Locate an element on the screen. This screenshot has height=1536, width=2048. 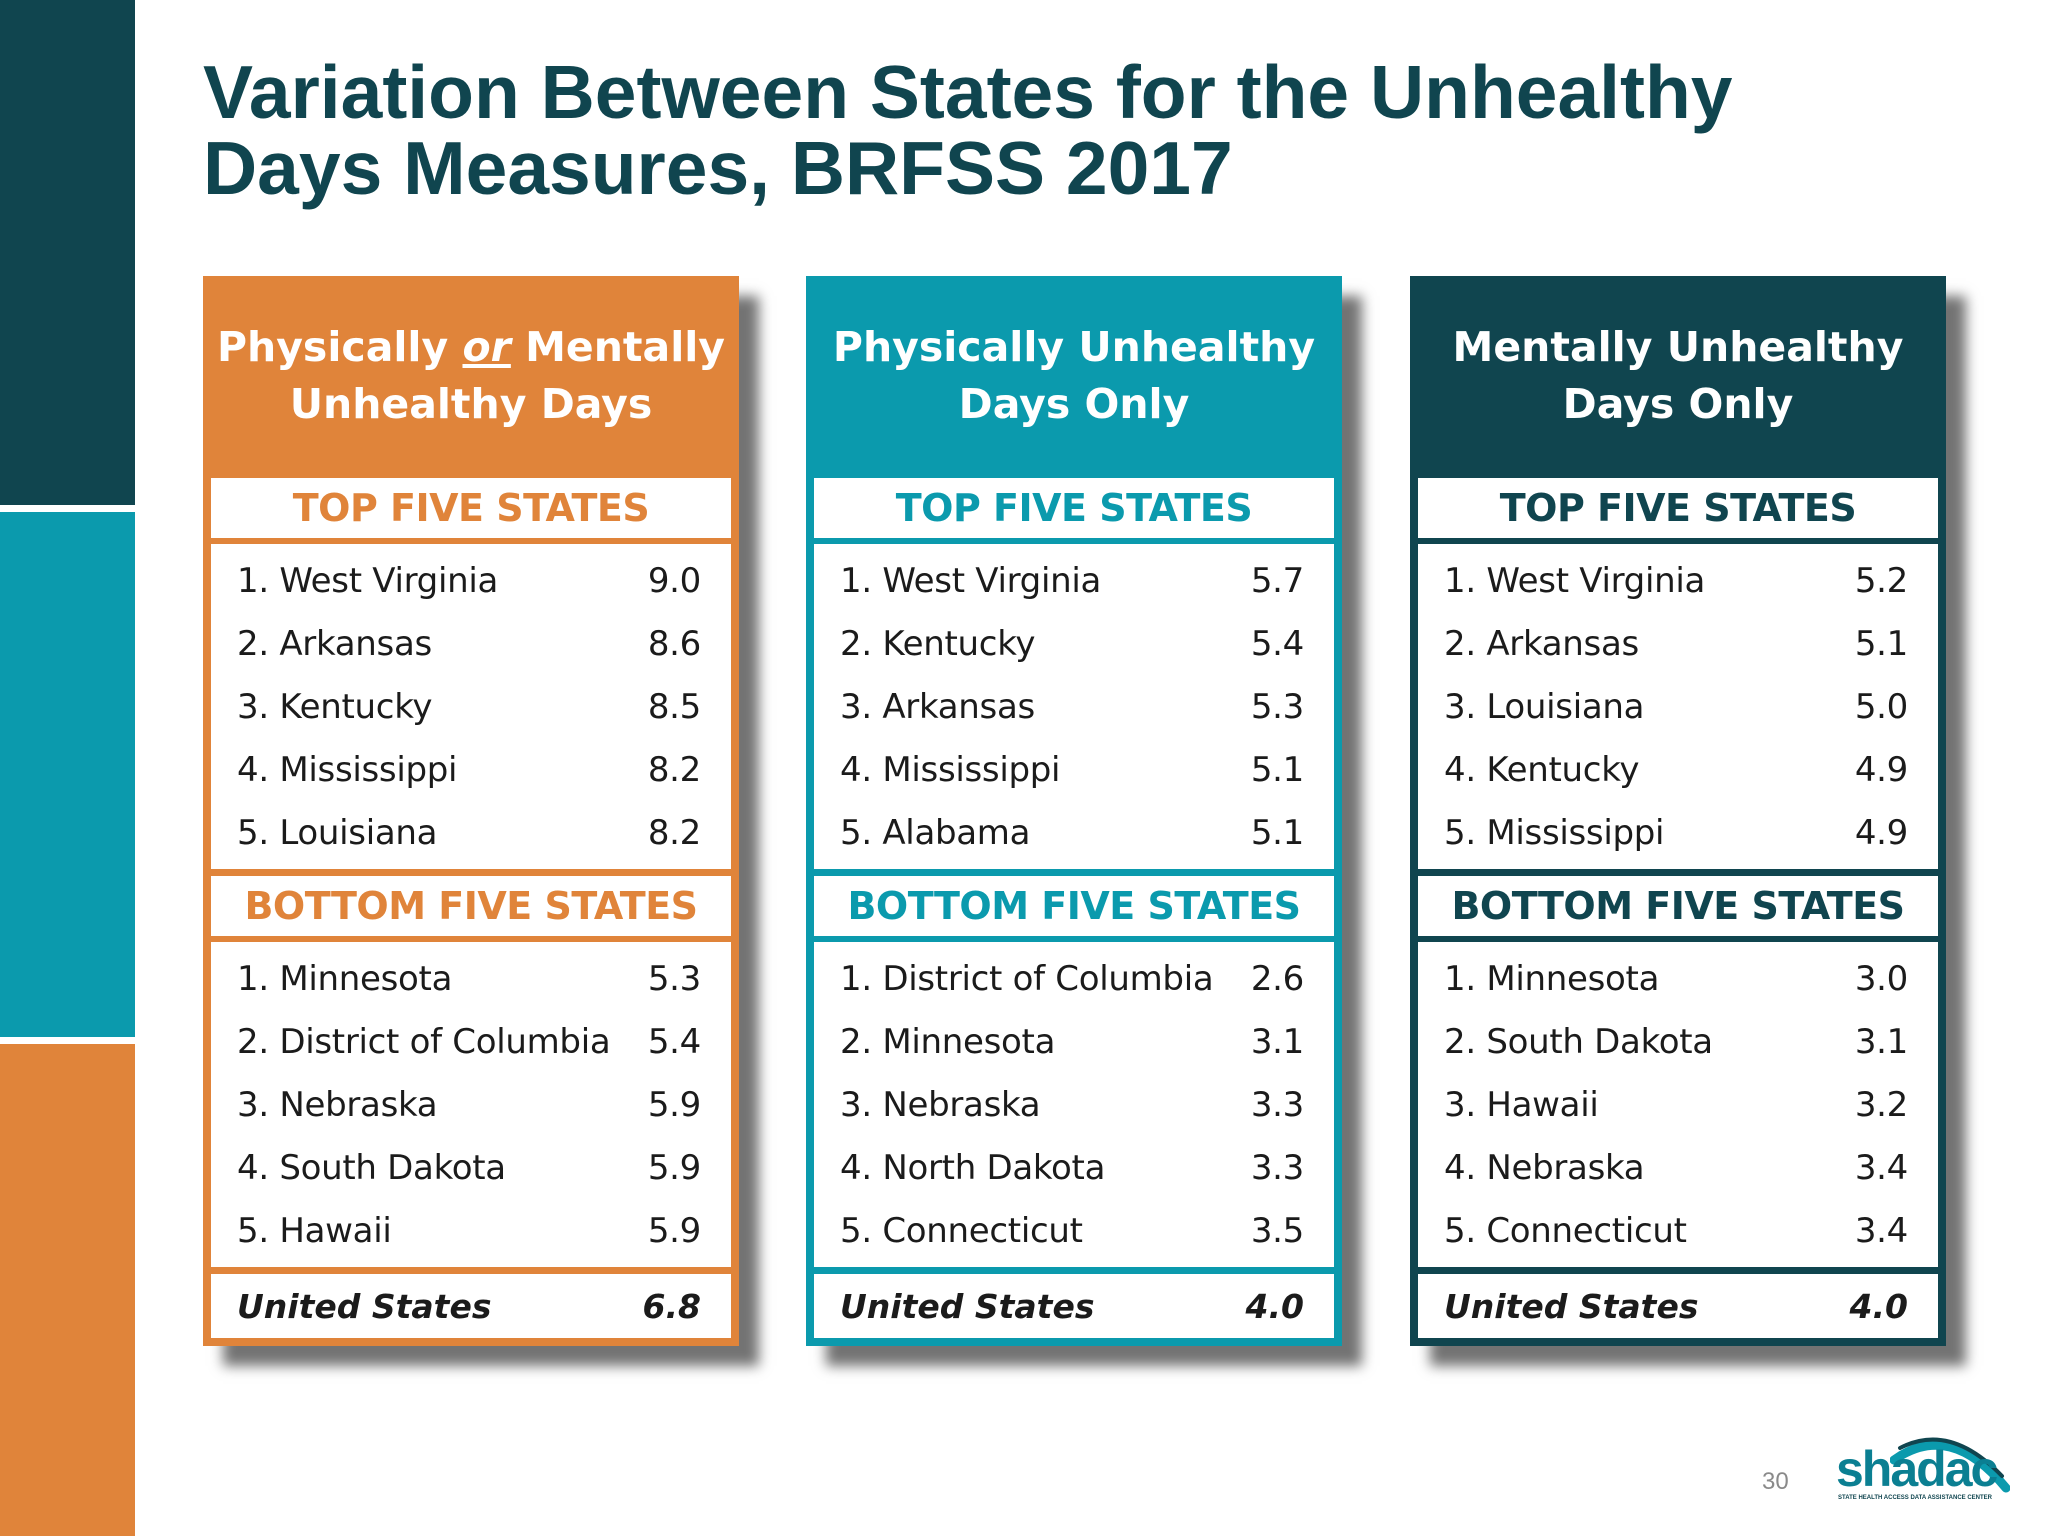
side-bar-orange is located at coordinates (67, 1290).